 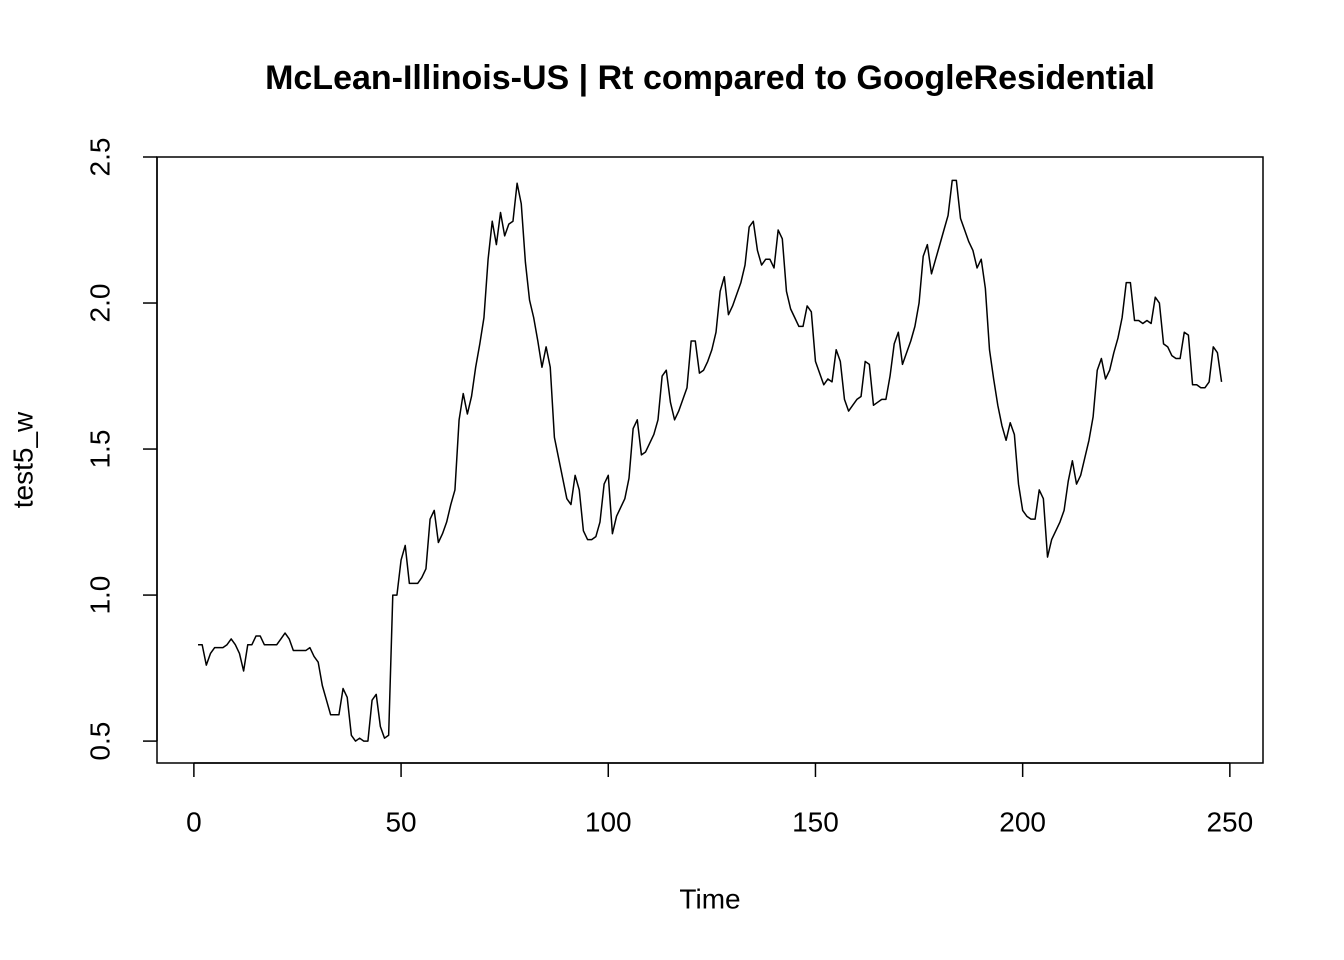 What do you see at coordinates (1229, 821) in the screenshot?
I see `x-tick-label: 250` at bounding box center [1229, 821].